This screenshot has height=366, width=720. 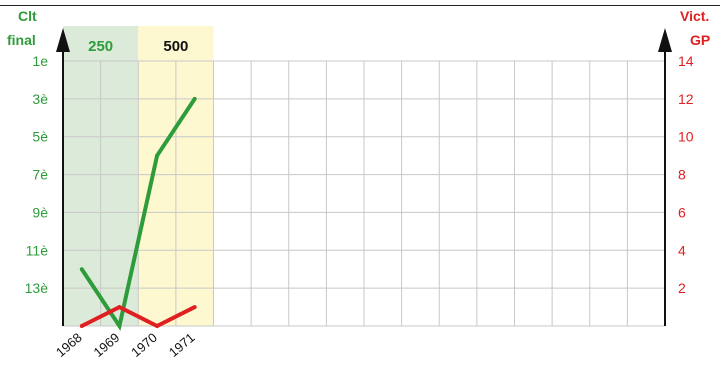 I want to click on x-tick-label: 1971, so click(x=182, y=345).